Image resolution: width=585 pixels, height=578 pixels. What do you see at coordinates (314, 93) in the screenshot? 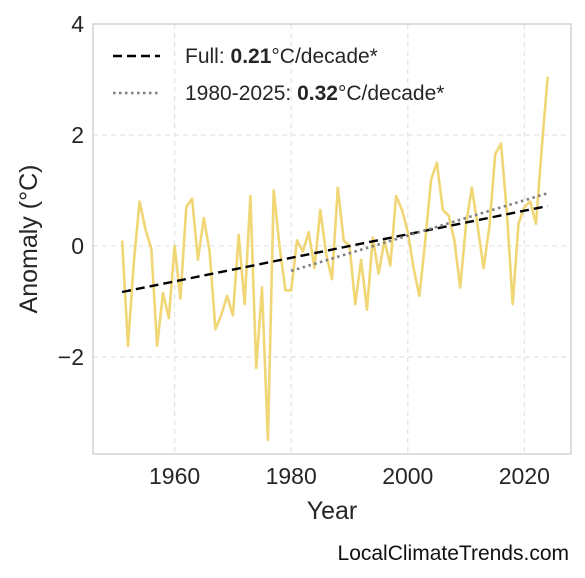
I see `legend-label: 1980-2025: 0.32°C/decade*` at bounding box center [314, 93].